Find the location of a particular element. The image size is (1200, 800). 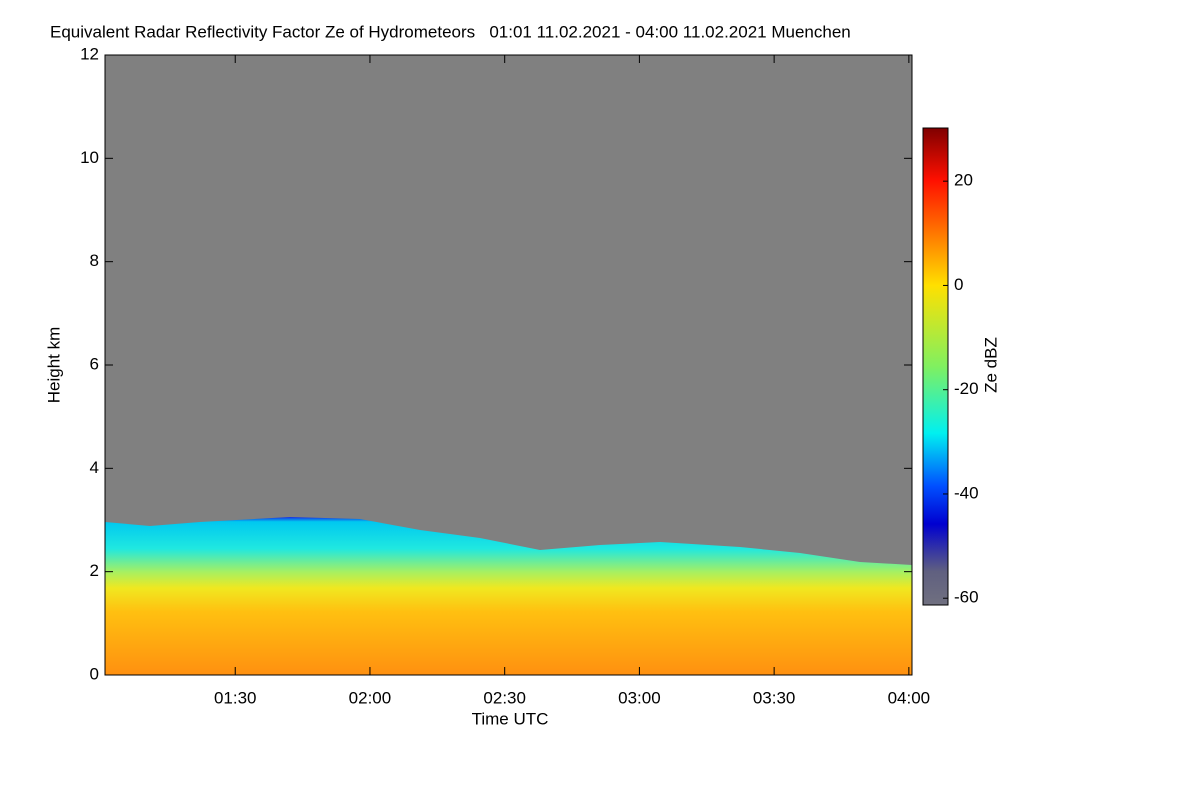

echo-field is located at coordinates (508, 596).